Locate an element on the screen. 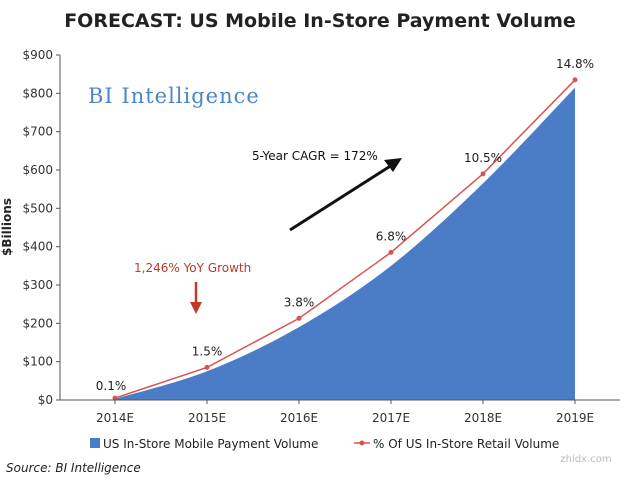 The width and height of the screenshot is (640, 480). x-tick-label: 2017E is located at coordinates (391, 418).